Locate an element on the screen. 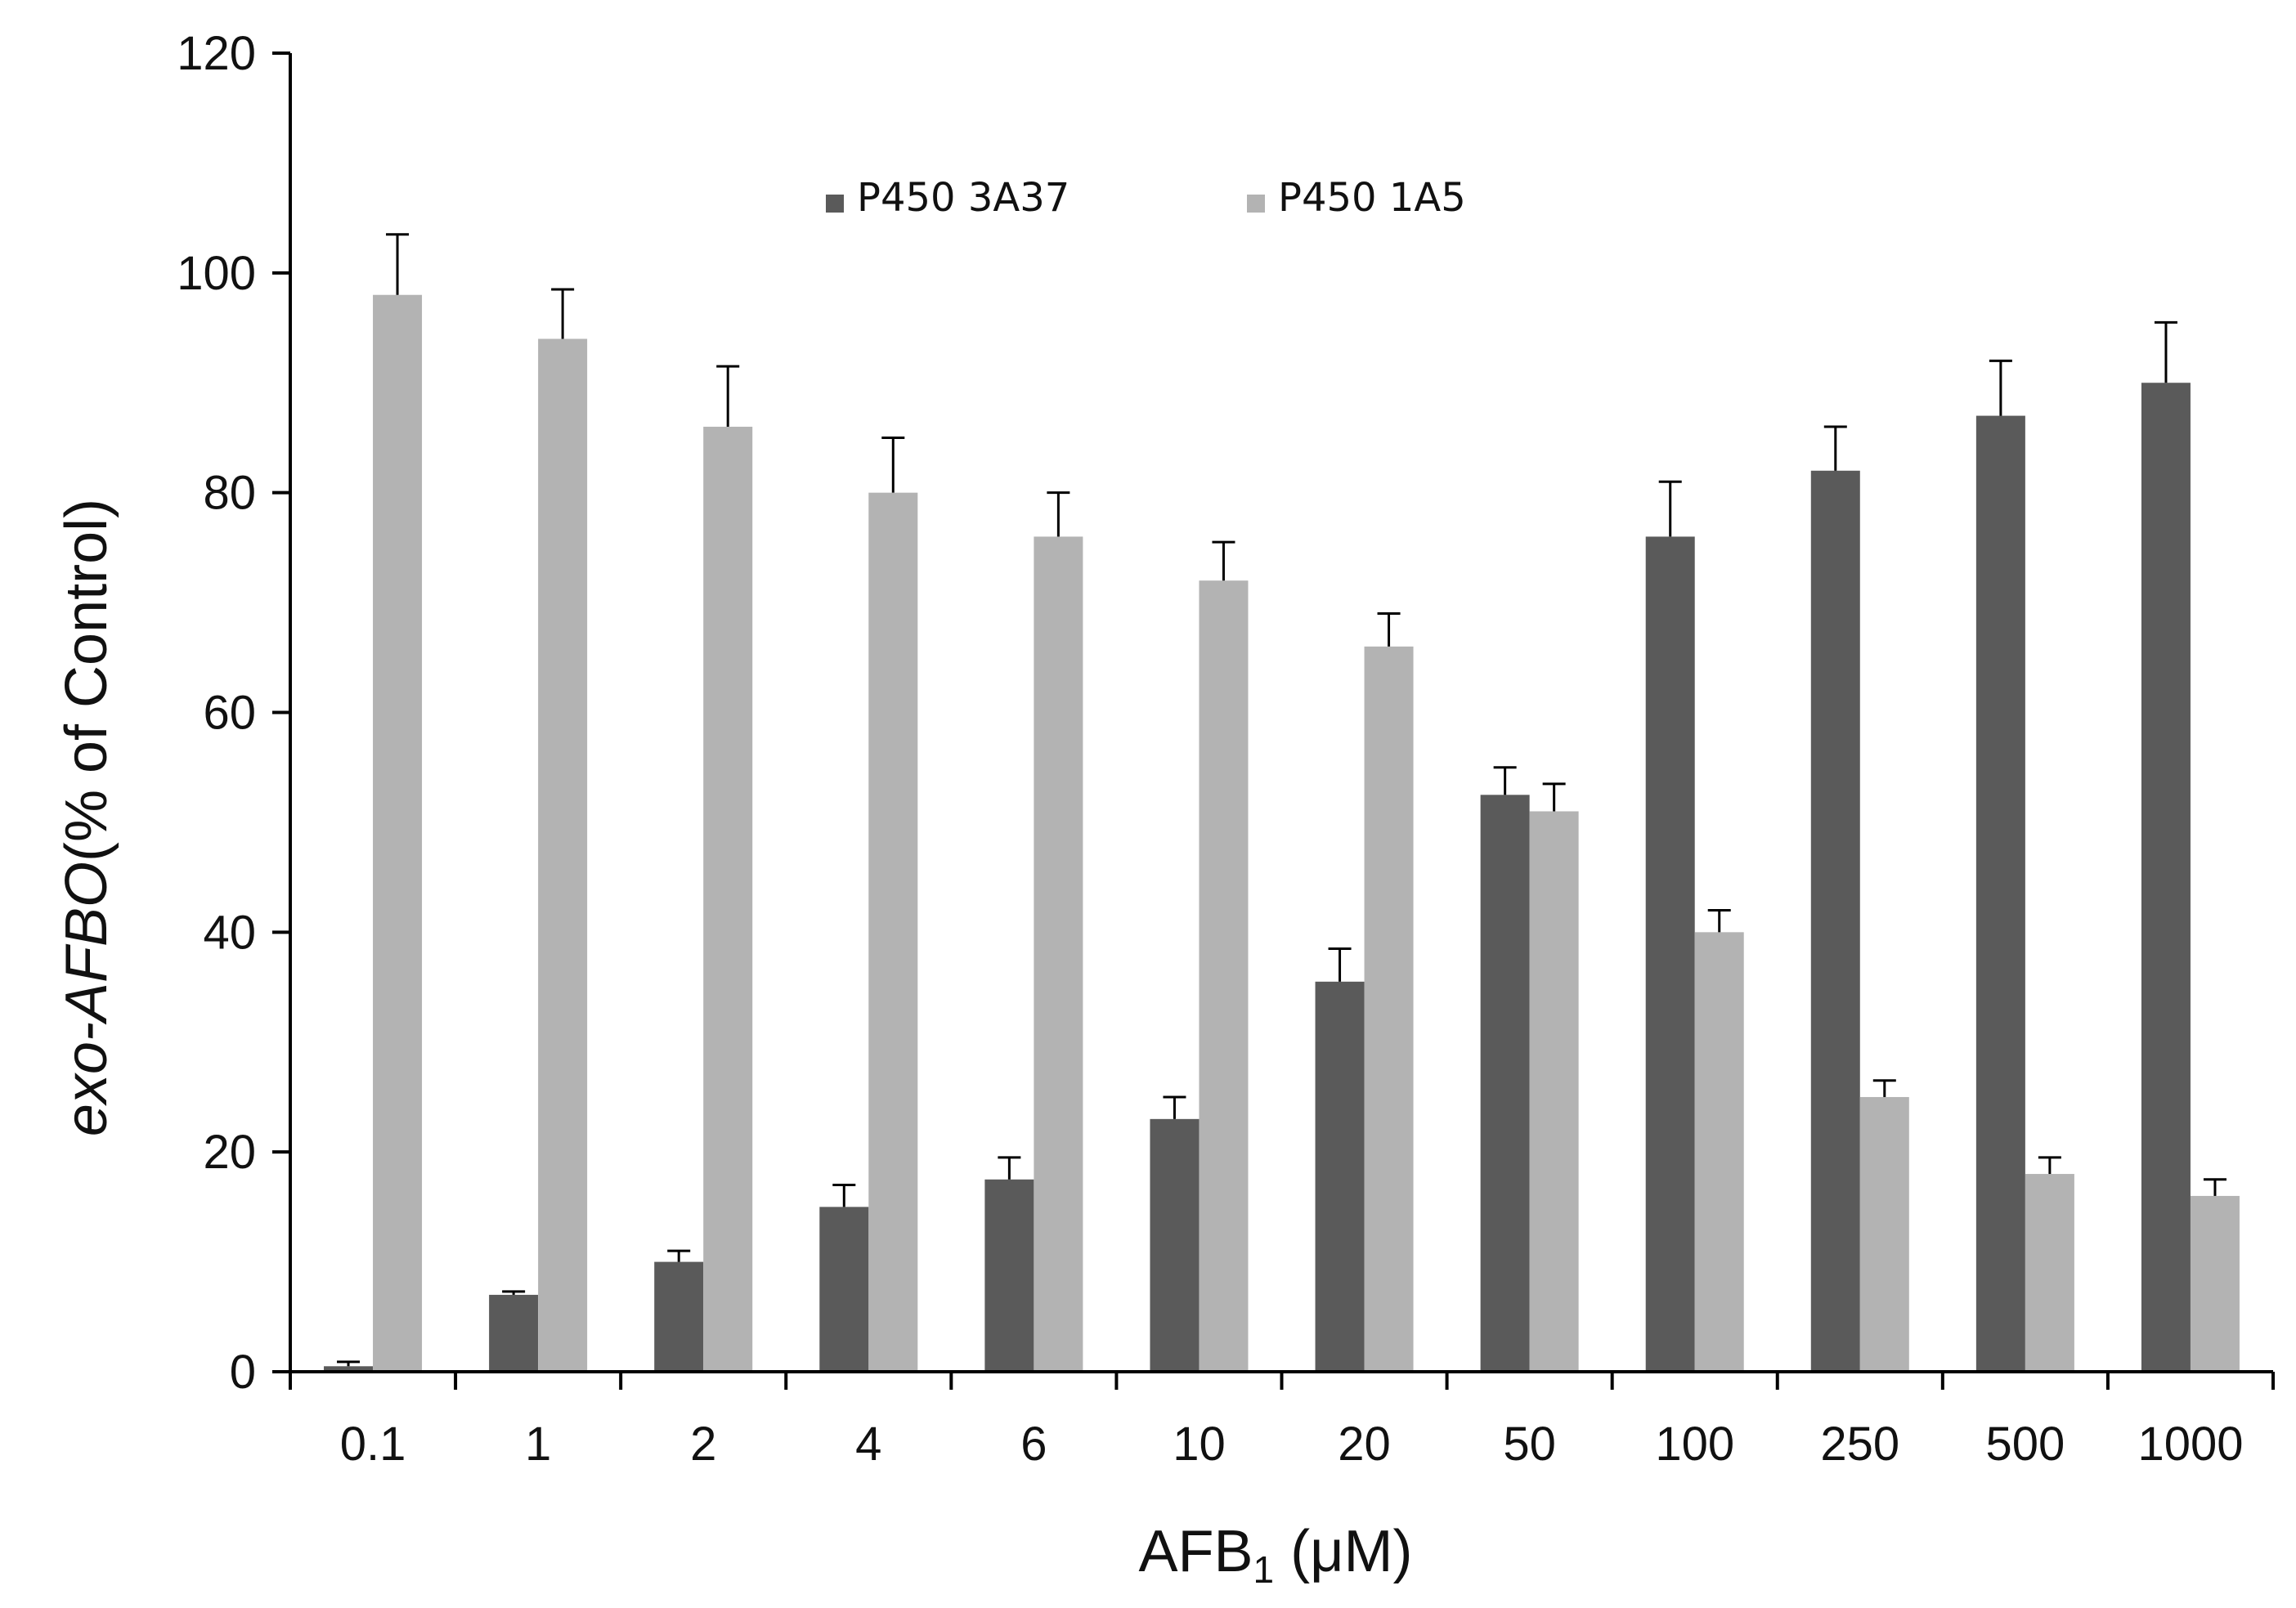 Image resolution: width=2296 pixels, height=1608 pixels. x-ticks: 0.1 1 2 4 6 10 20 50 100 250 500 1000 is located at coordinates (1282, 1421).